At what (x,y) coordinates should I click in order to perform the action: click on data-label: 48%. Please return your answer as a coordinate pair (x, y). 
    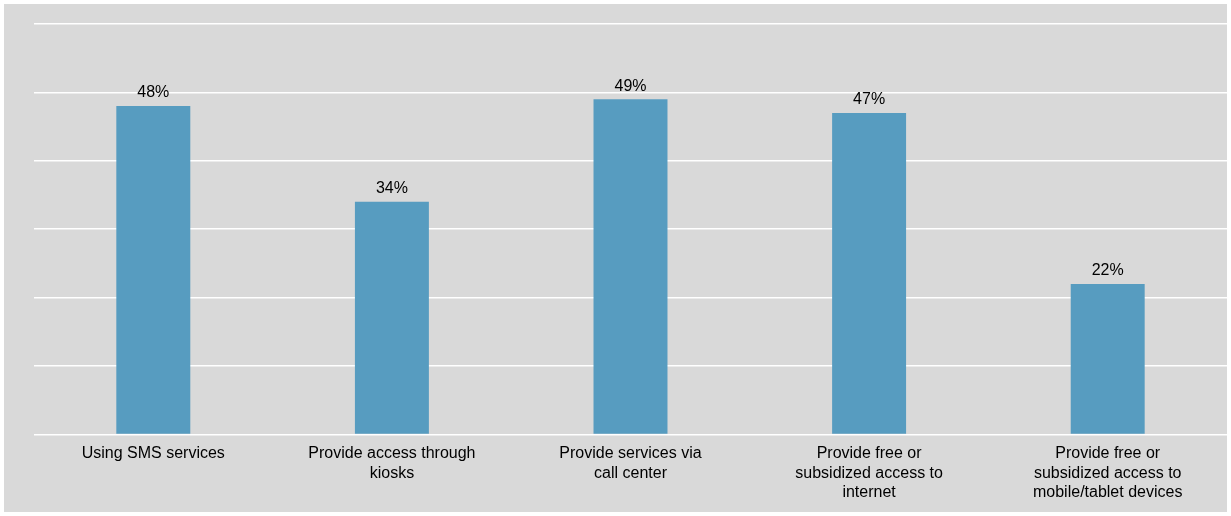
    Looking at the image, I should click on (153, 92).